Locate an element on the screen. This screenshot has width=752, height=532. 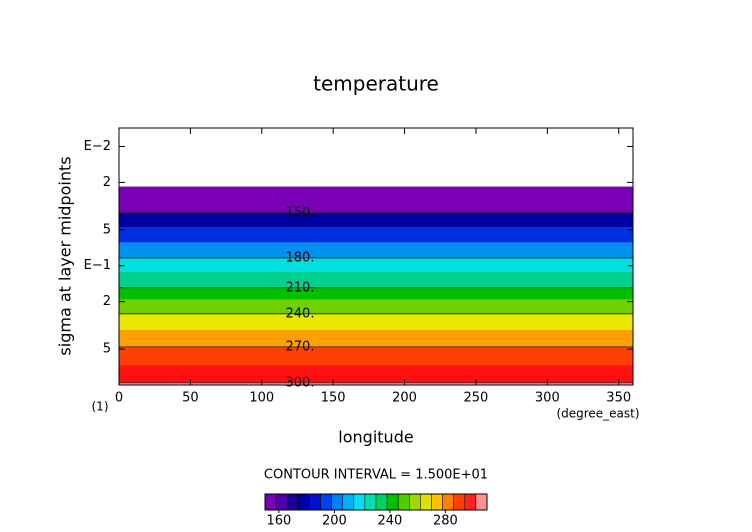
contour-label: 150. is located at coordinates (300, 212).